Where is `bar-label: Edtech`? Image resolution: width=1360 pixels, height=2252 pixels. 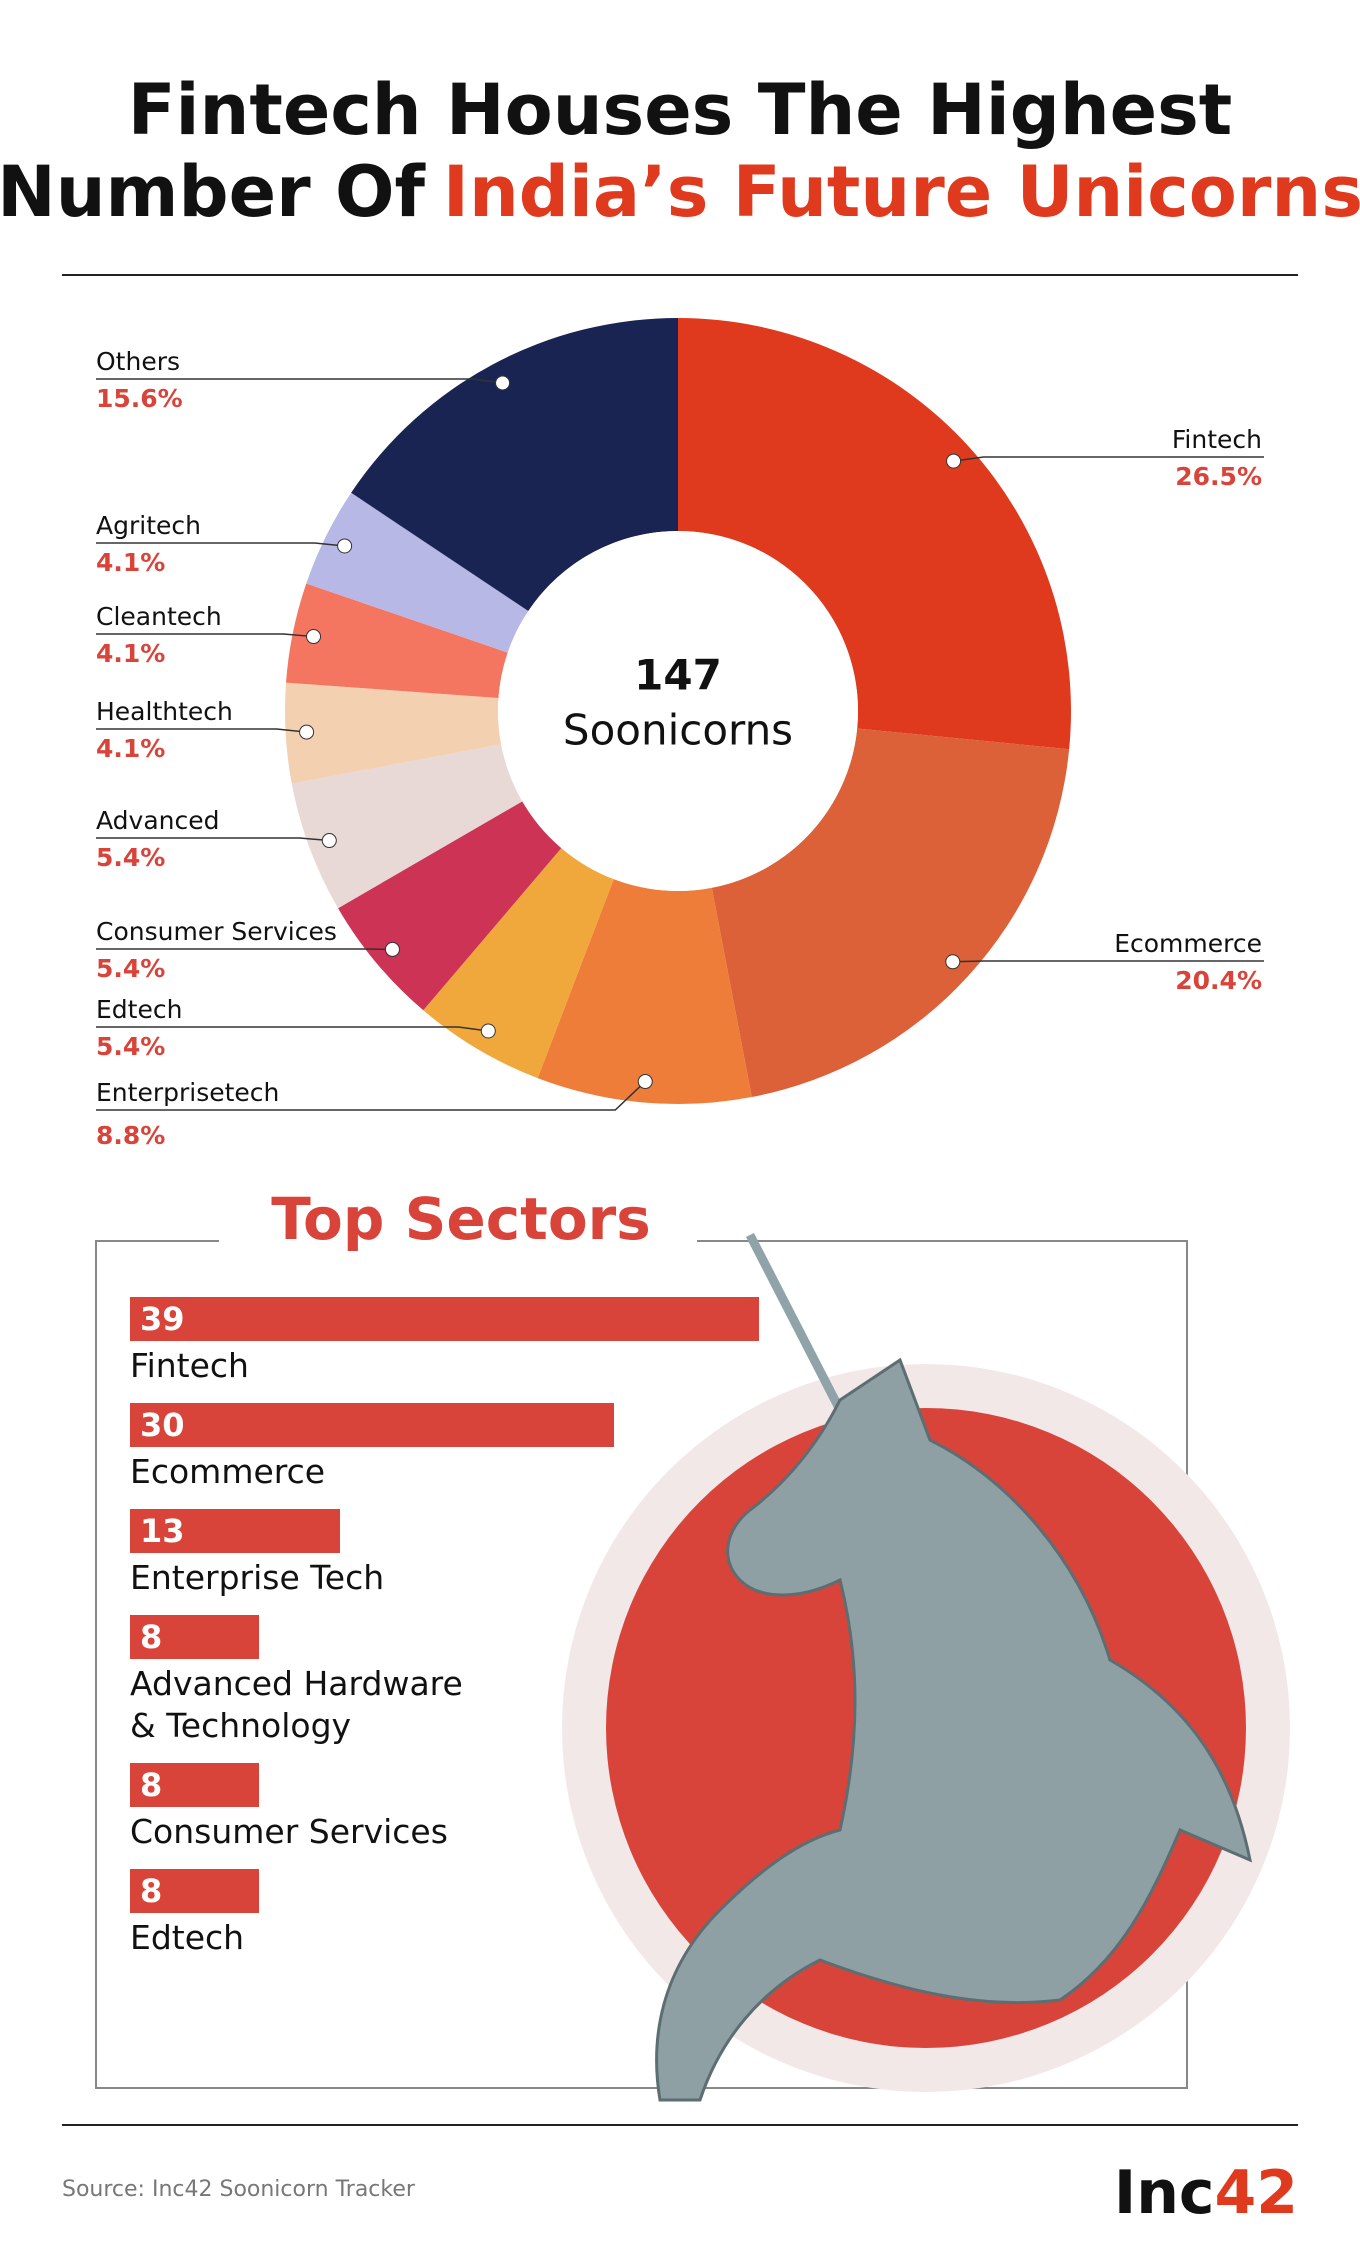
bar-label: Edtech is located at coordinates (187, 1937).